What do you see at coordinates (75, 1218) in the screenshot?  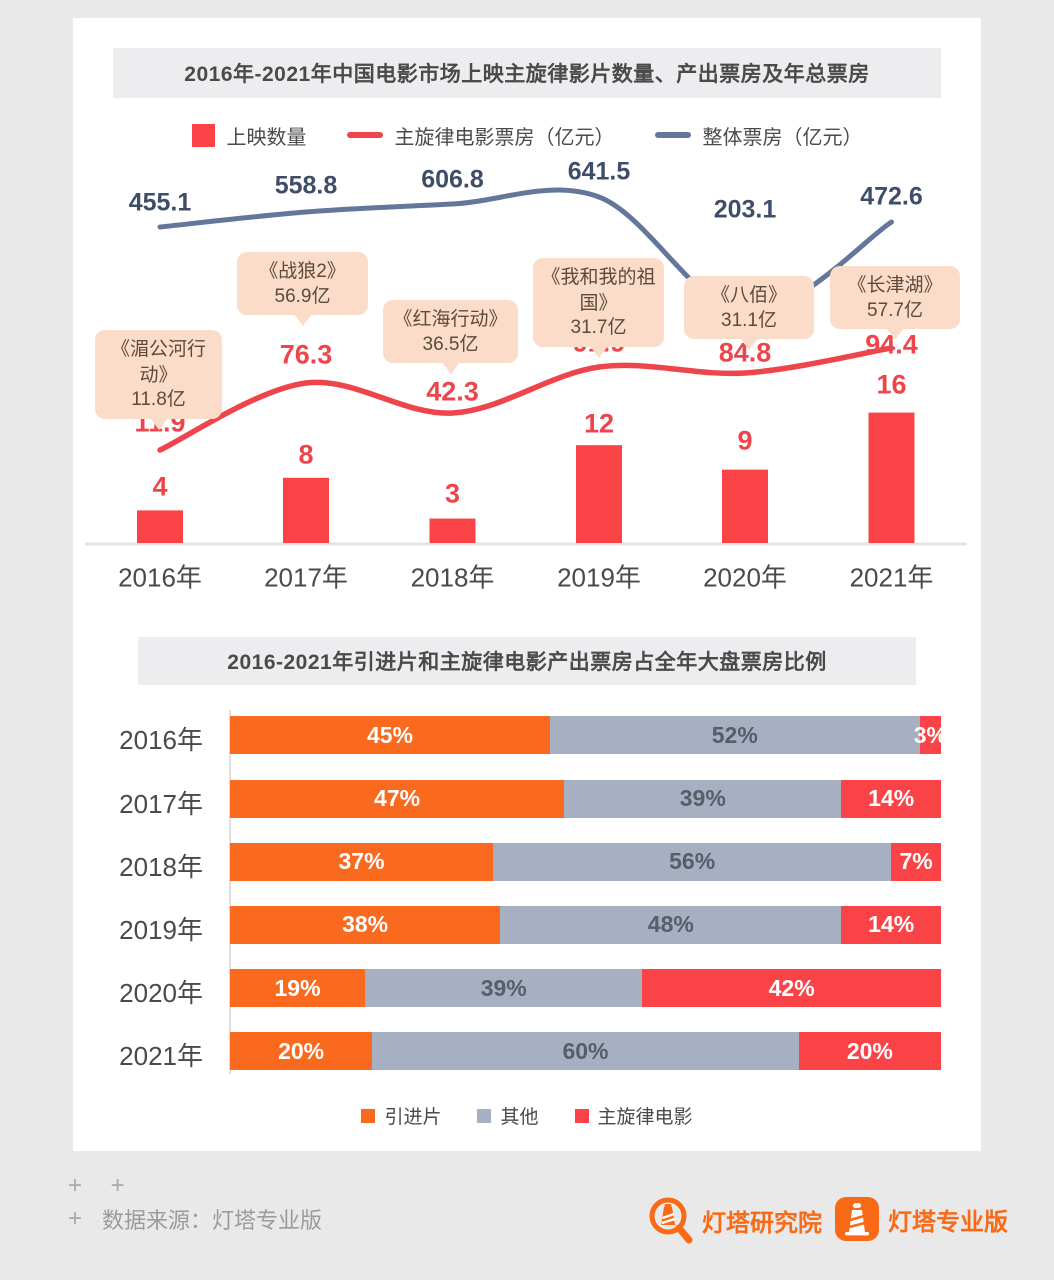 I see `decorative-plus: +` at bounding box center [75, 1218].